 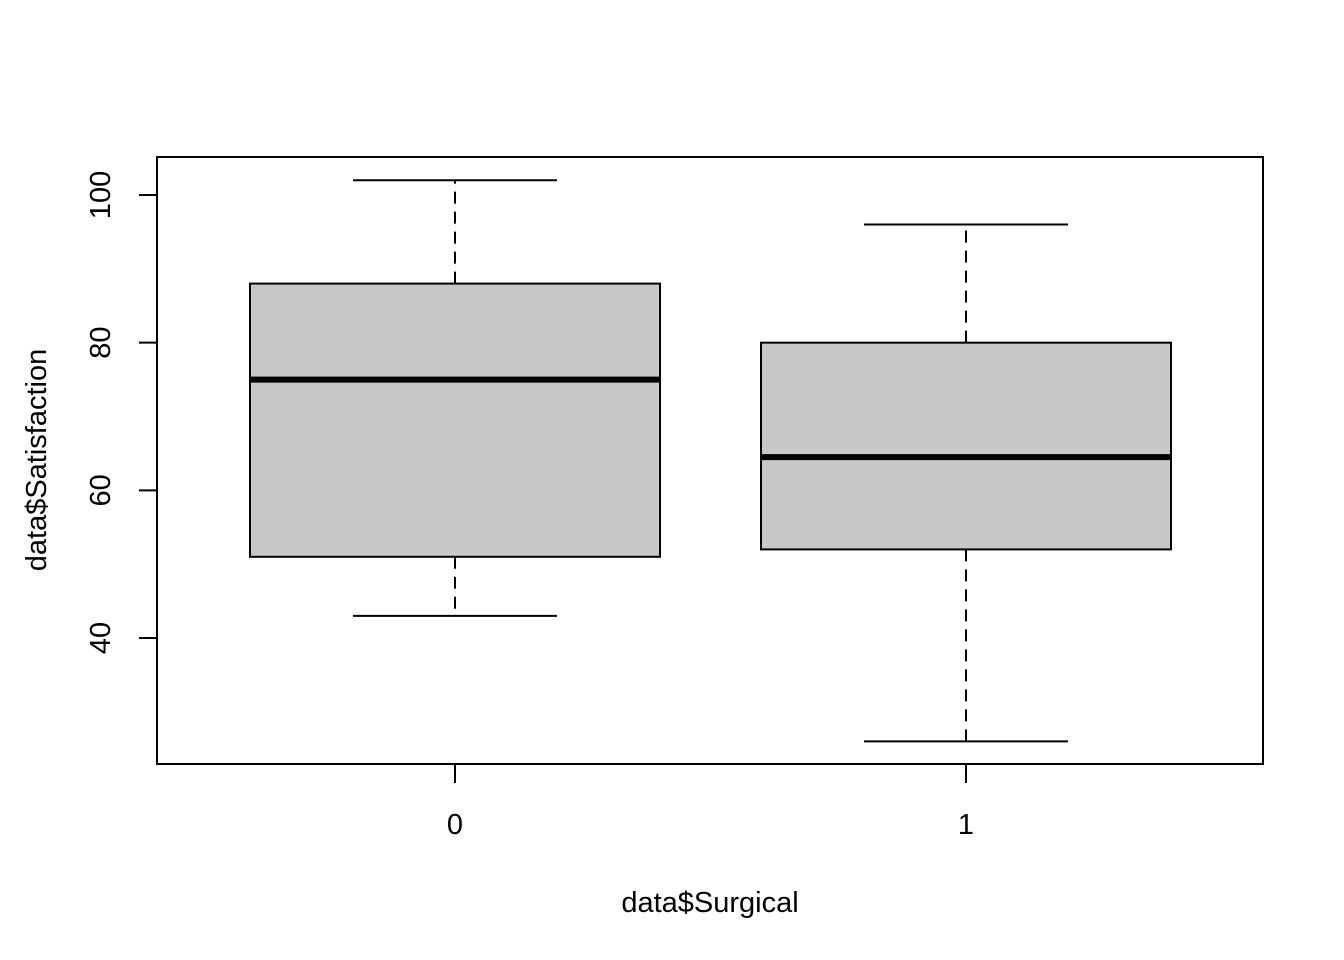 I want to click on y-tick-label: 100, so click(x=101, y=195).